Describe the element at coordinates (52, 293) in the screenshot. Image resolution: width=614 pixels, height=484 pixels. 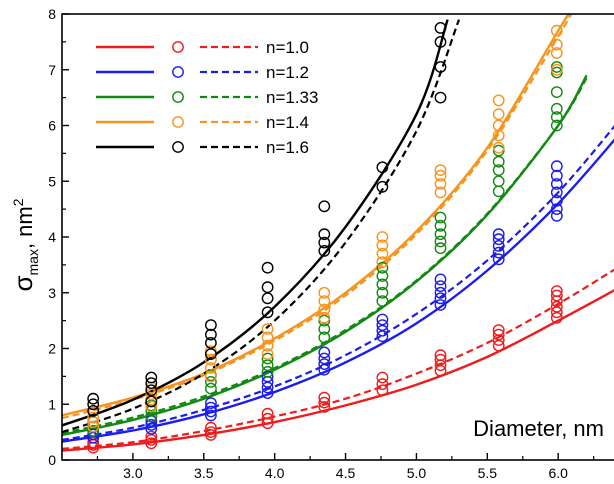
I see `y-tick-label: 3` at that location.